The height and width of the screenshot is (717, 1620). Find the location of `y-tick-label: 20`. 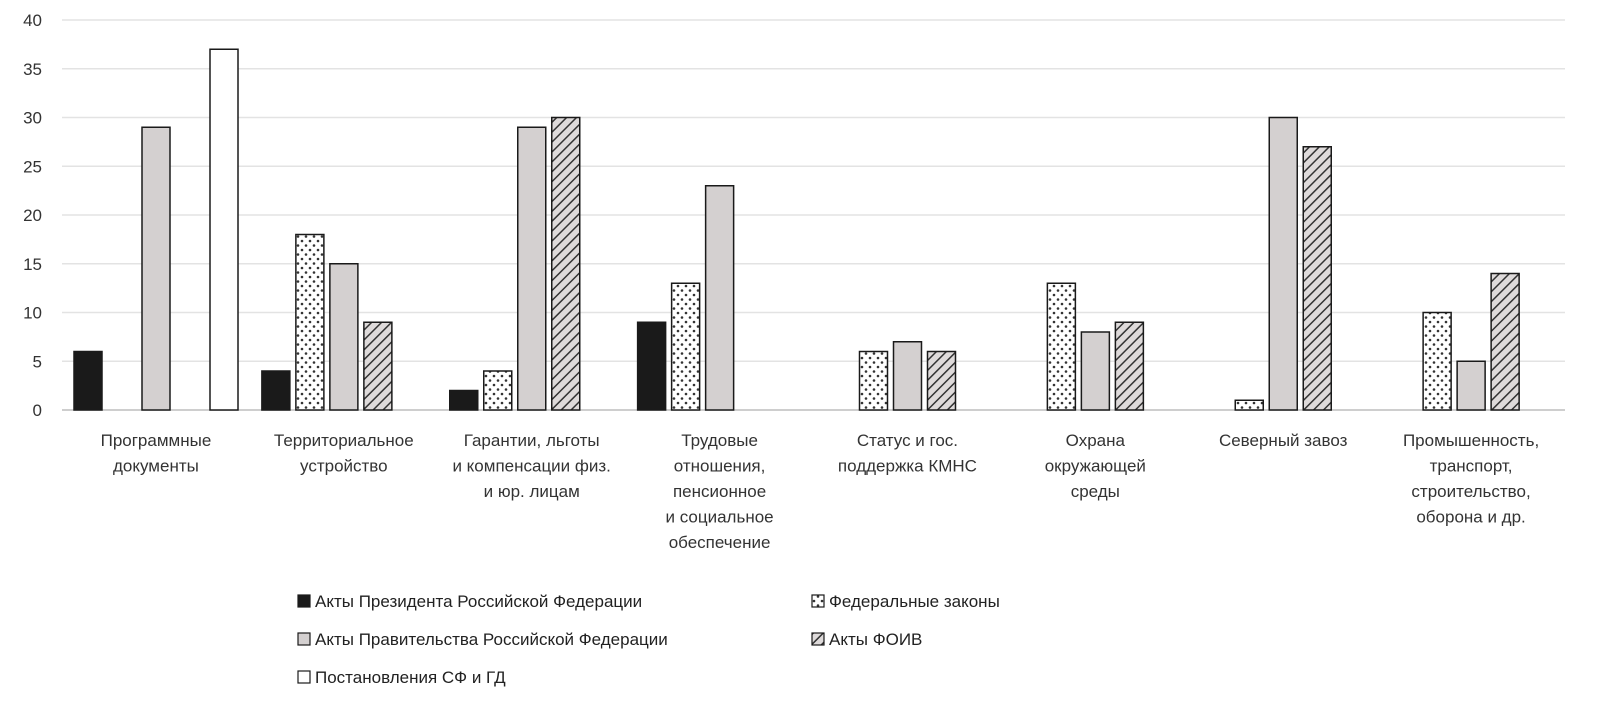

y-tick-label: 20 is located at coordinates (32, 215).